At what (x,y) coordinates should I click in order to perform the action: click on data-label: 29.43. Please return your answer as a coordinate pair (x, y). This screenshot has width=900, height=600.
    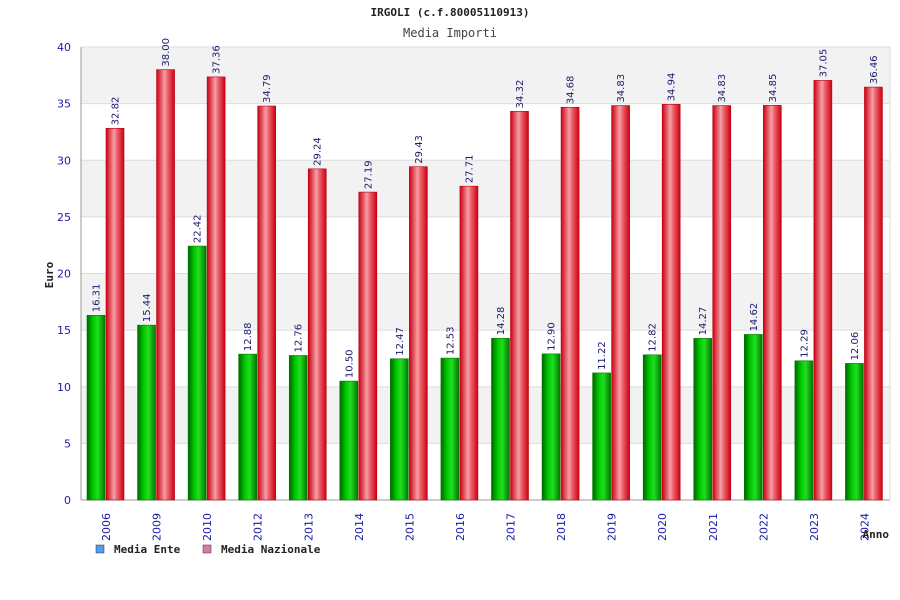
    Looking at the image, I should click on (419, 149).